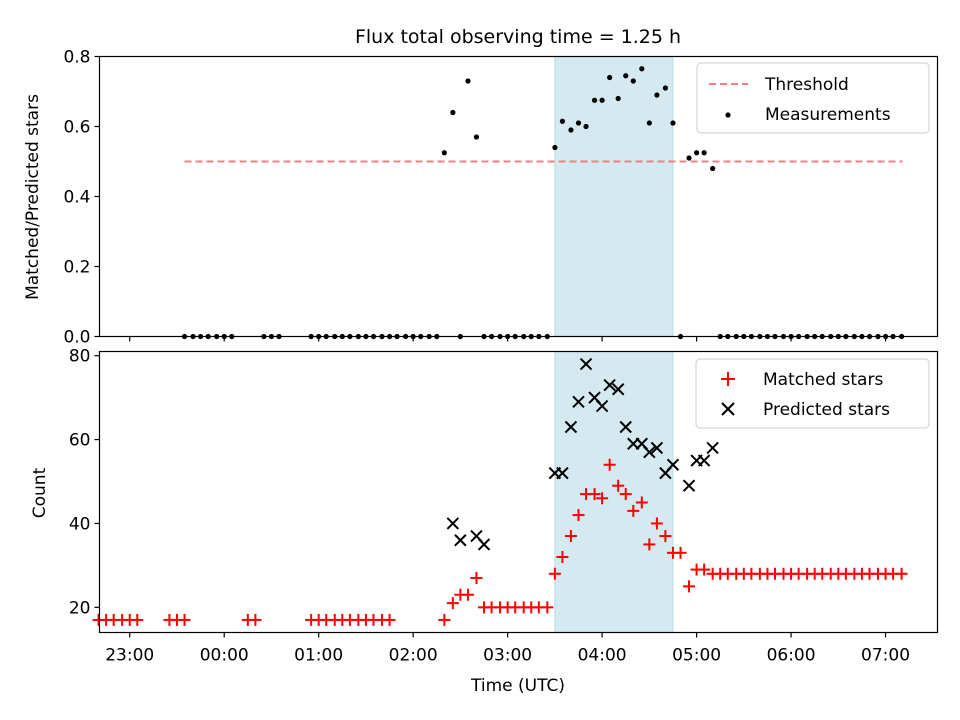 Image resolution: width=960 pixels, height=720 pixels. I want to click on legend-matched-label: Matched stars, so click(823, 380).